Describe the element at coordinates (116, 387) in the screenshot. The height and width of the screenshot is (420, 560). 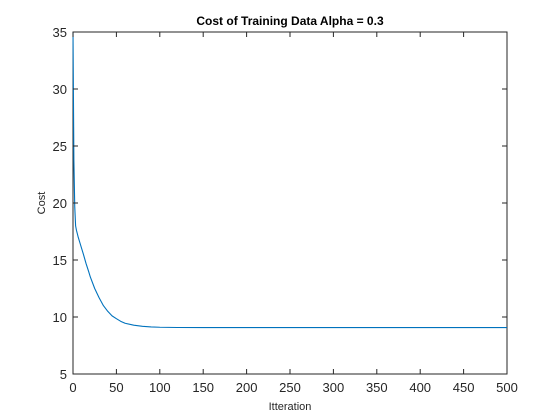
I see `x-tick-label: 50` at that location.